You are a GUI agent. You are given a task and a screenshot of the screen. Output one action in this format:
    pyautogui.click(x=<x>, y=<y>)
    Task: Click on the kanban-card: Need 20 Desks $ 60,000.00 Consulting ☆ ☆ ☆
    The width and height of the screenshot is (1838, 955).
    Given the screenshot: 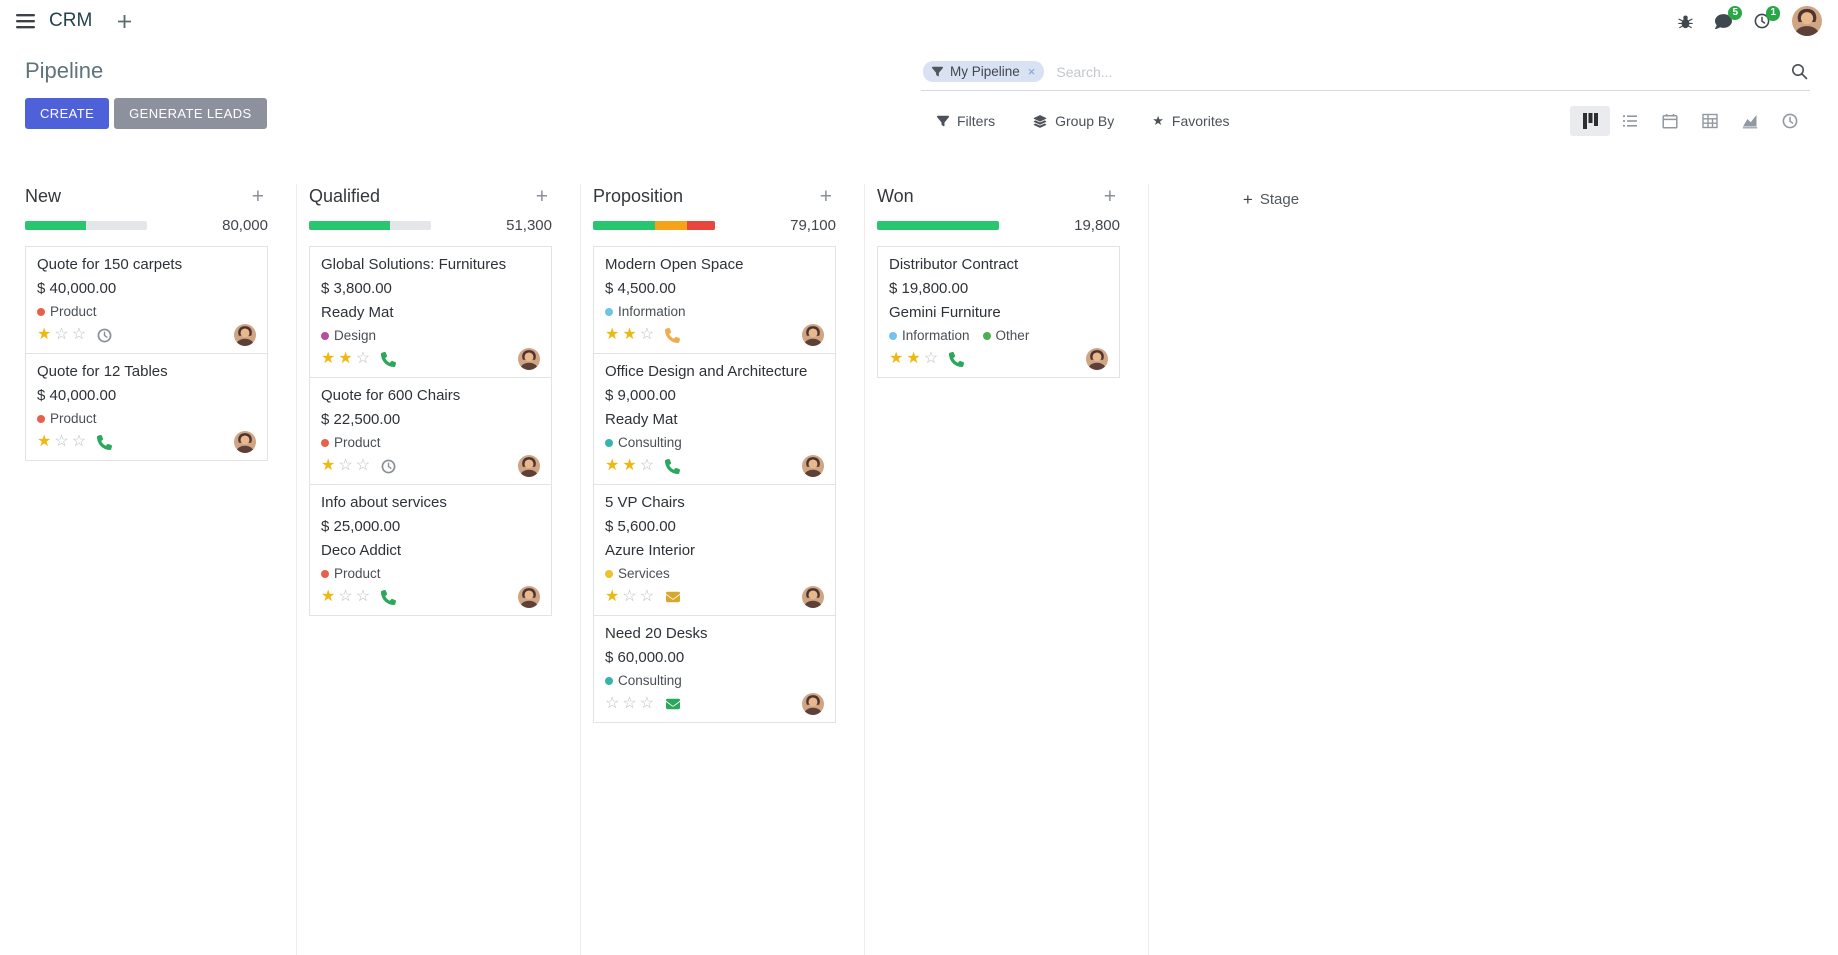 What is the action you would take?
    pyautogui.click(x=714, y=669)
    